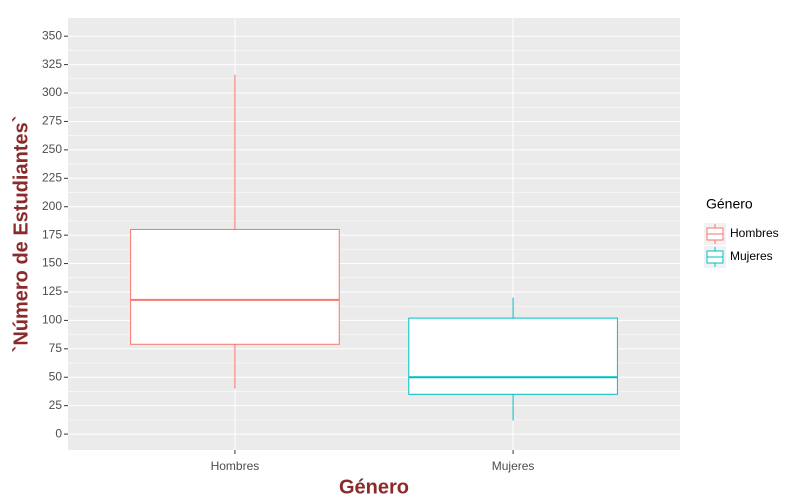  I want to click on y-tick-label: 225, so click(52, 177).